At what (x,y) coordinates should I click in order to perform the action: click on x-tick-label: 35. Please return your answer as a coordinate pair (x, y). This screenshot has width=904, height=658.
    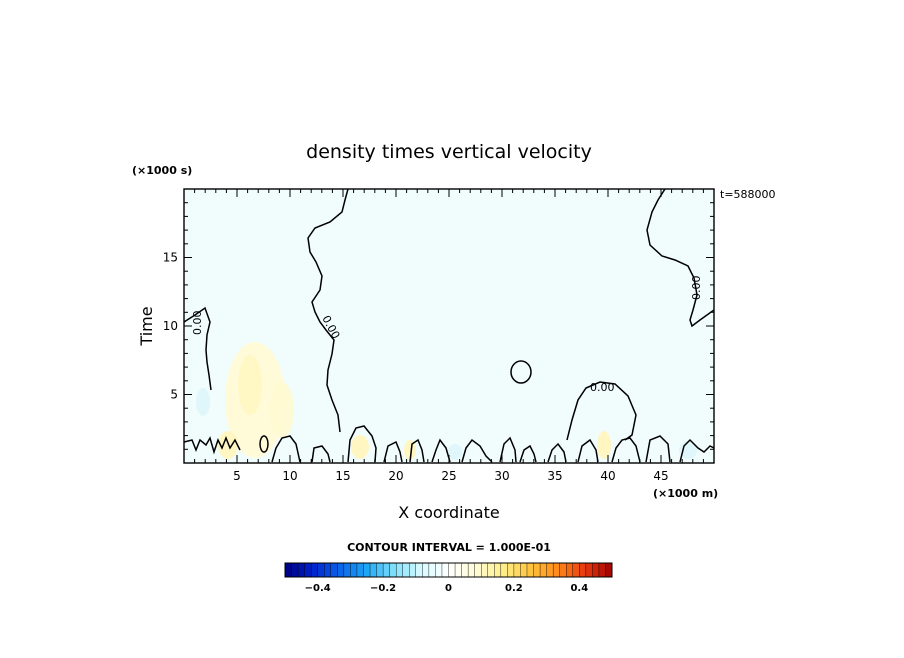
    Looking at the image, I should click on (554, 476).